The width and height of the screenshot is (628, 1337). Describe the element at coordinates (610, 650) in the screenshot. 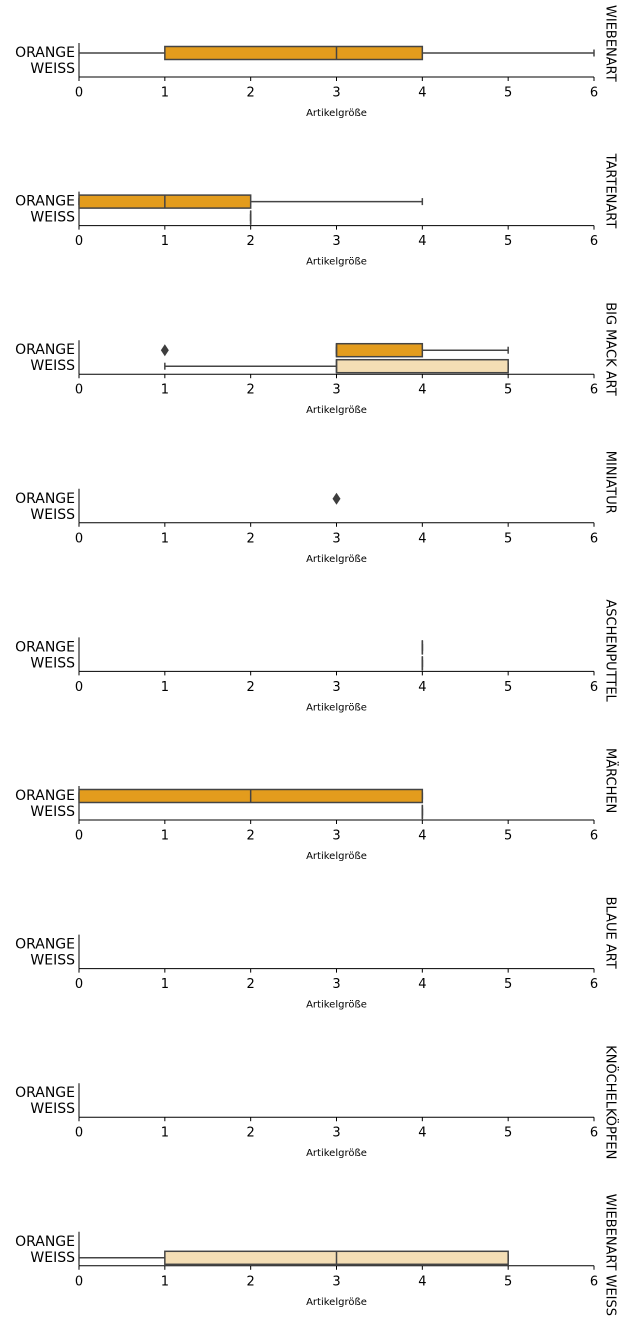

I see `panel-title: ASCHENPUTTEL` at that location.